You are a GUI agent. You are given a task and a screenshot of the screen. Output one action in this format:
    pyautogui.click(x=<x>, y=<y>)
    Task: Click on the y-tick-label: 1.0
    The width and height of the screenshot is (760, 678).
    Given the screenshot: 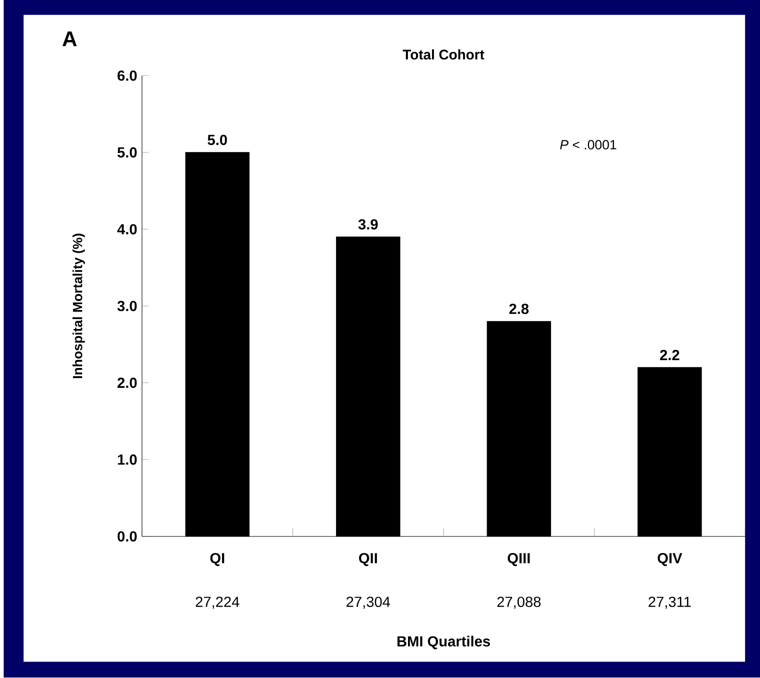 What is the action you would take?
    pyautogui.click(x=127, y=459)
    